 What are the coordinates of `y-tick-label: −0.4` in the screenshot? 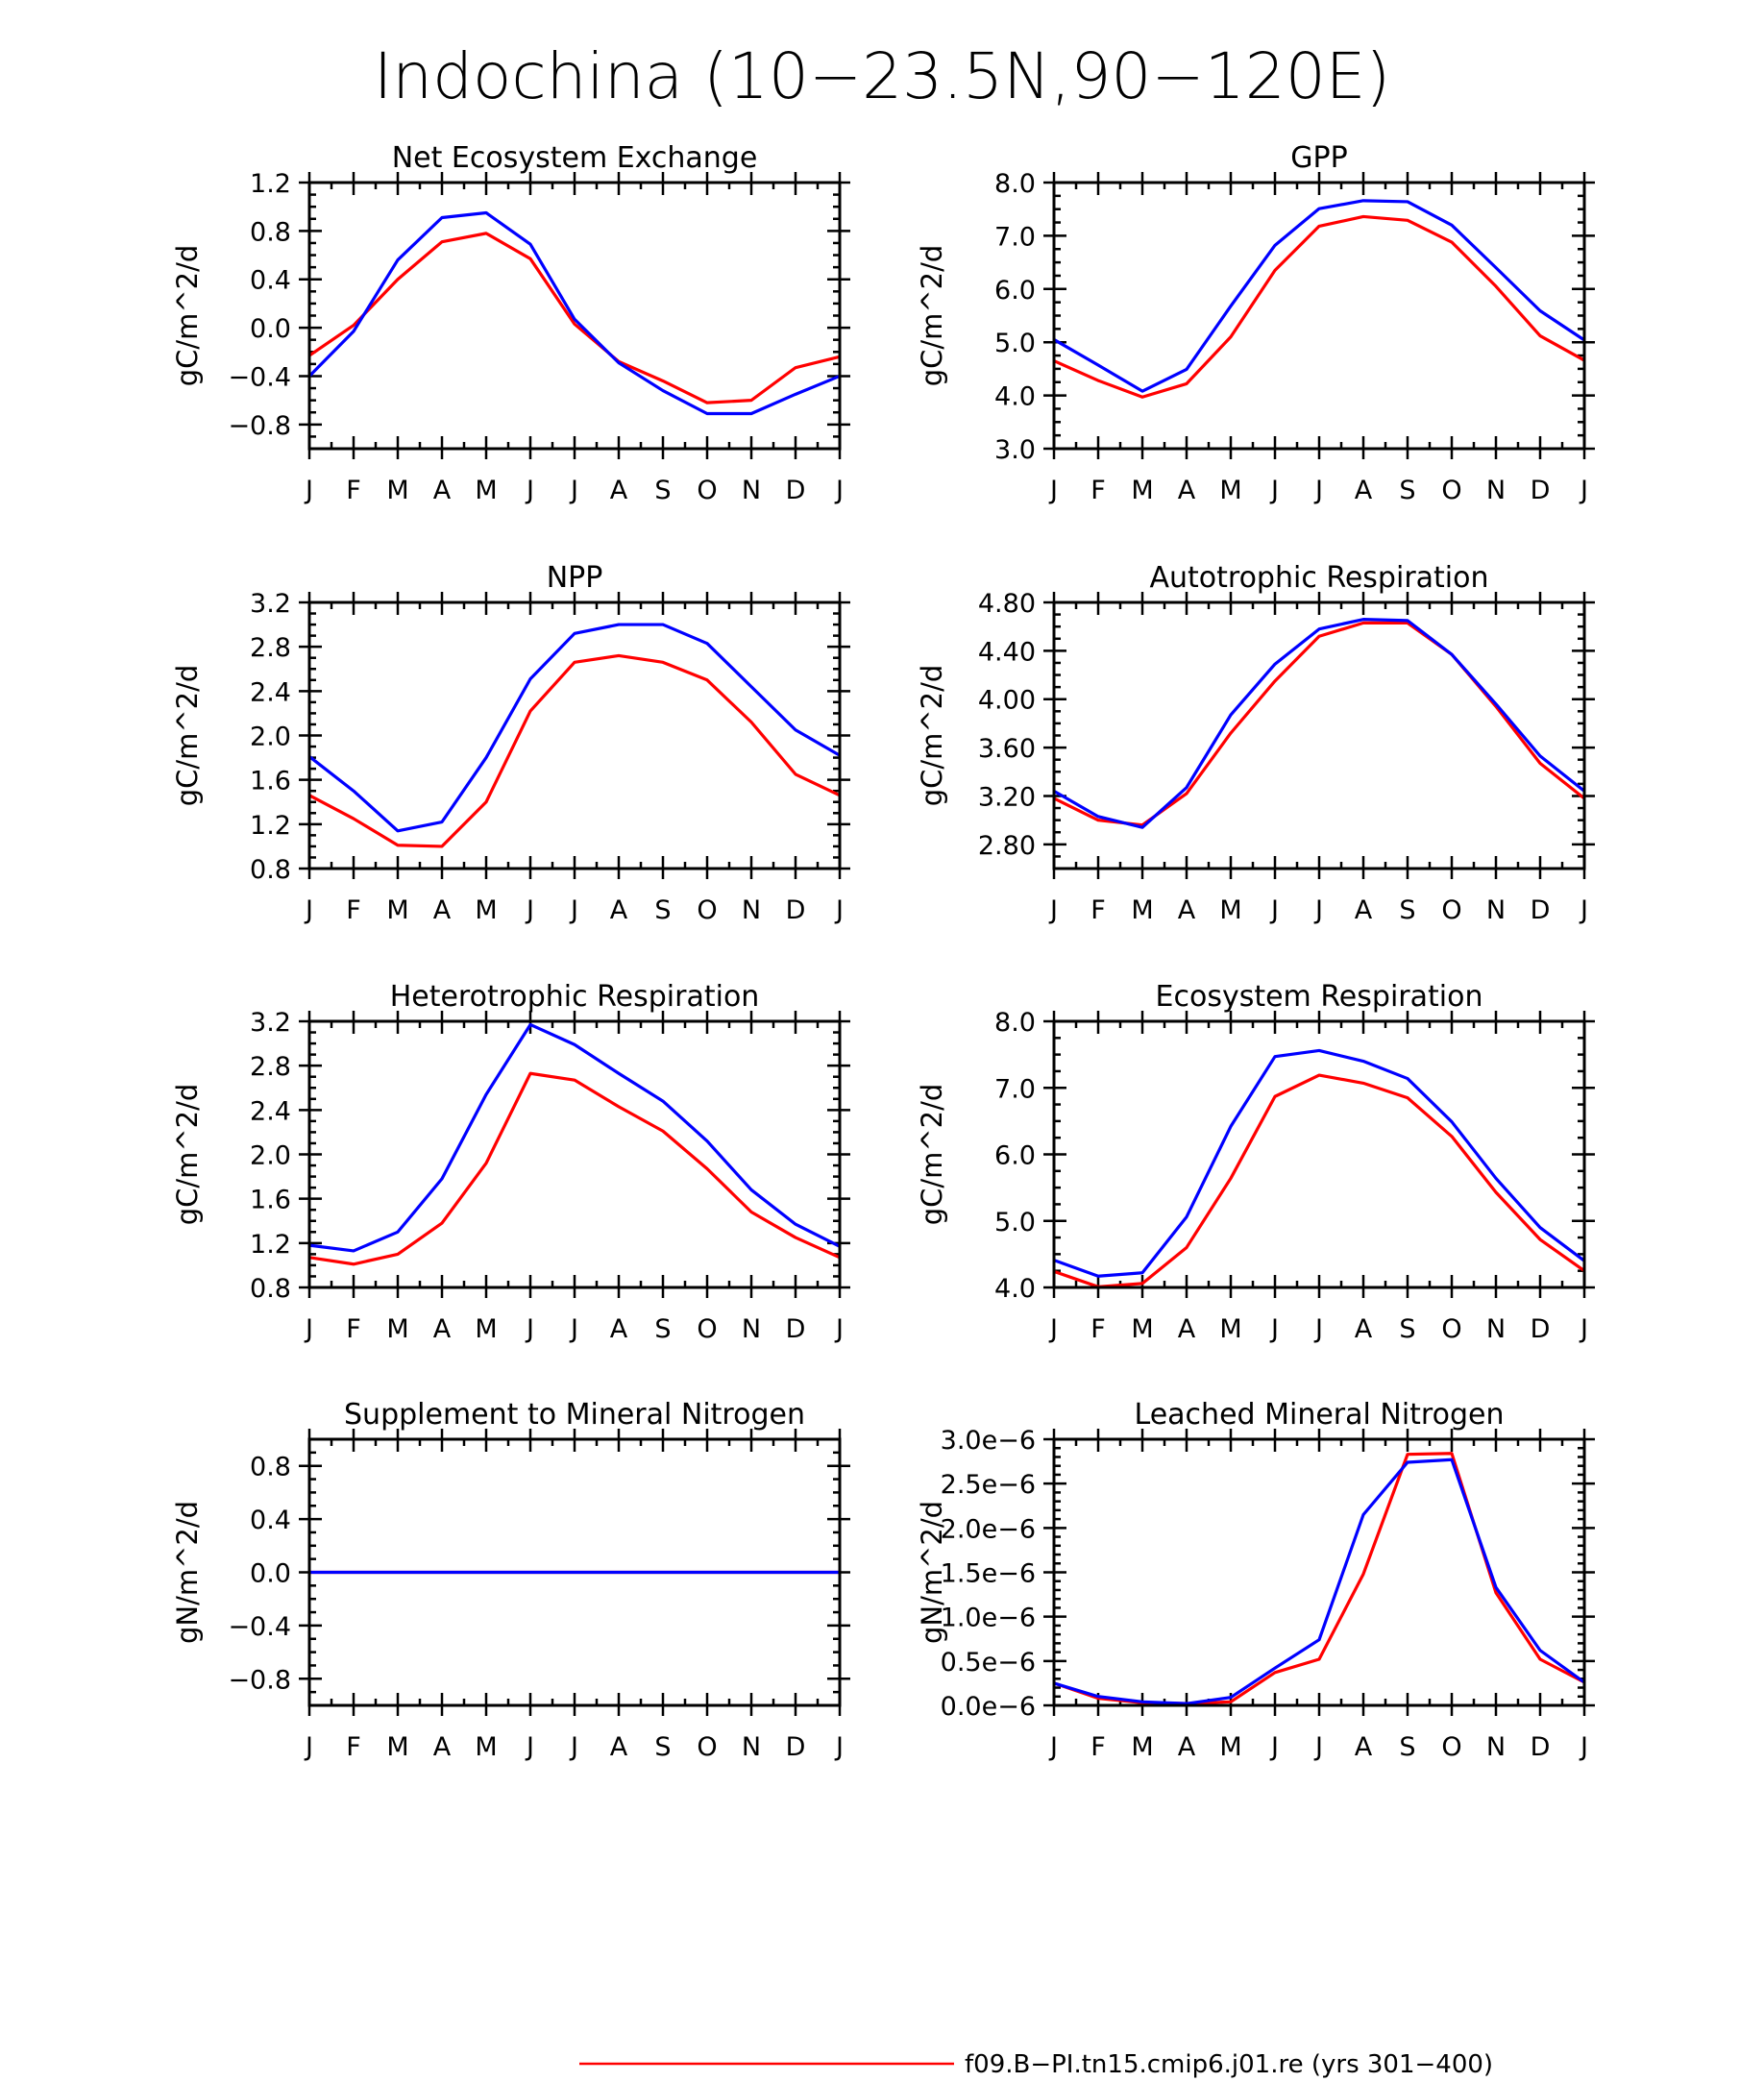 It's located at (260, 377).